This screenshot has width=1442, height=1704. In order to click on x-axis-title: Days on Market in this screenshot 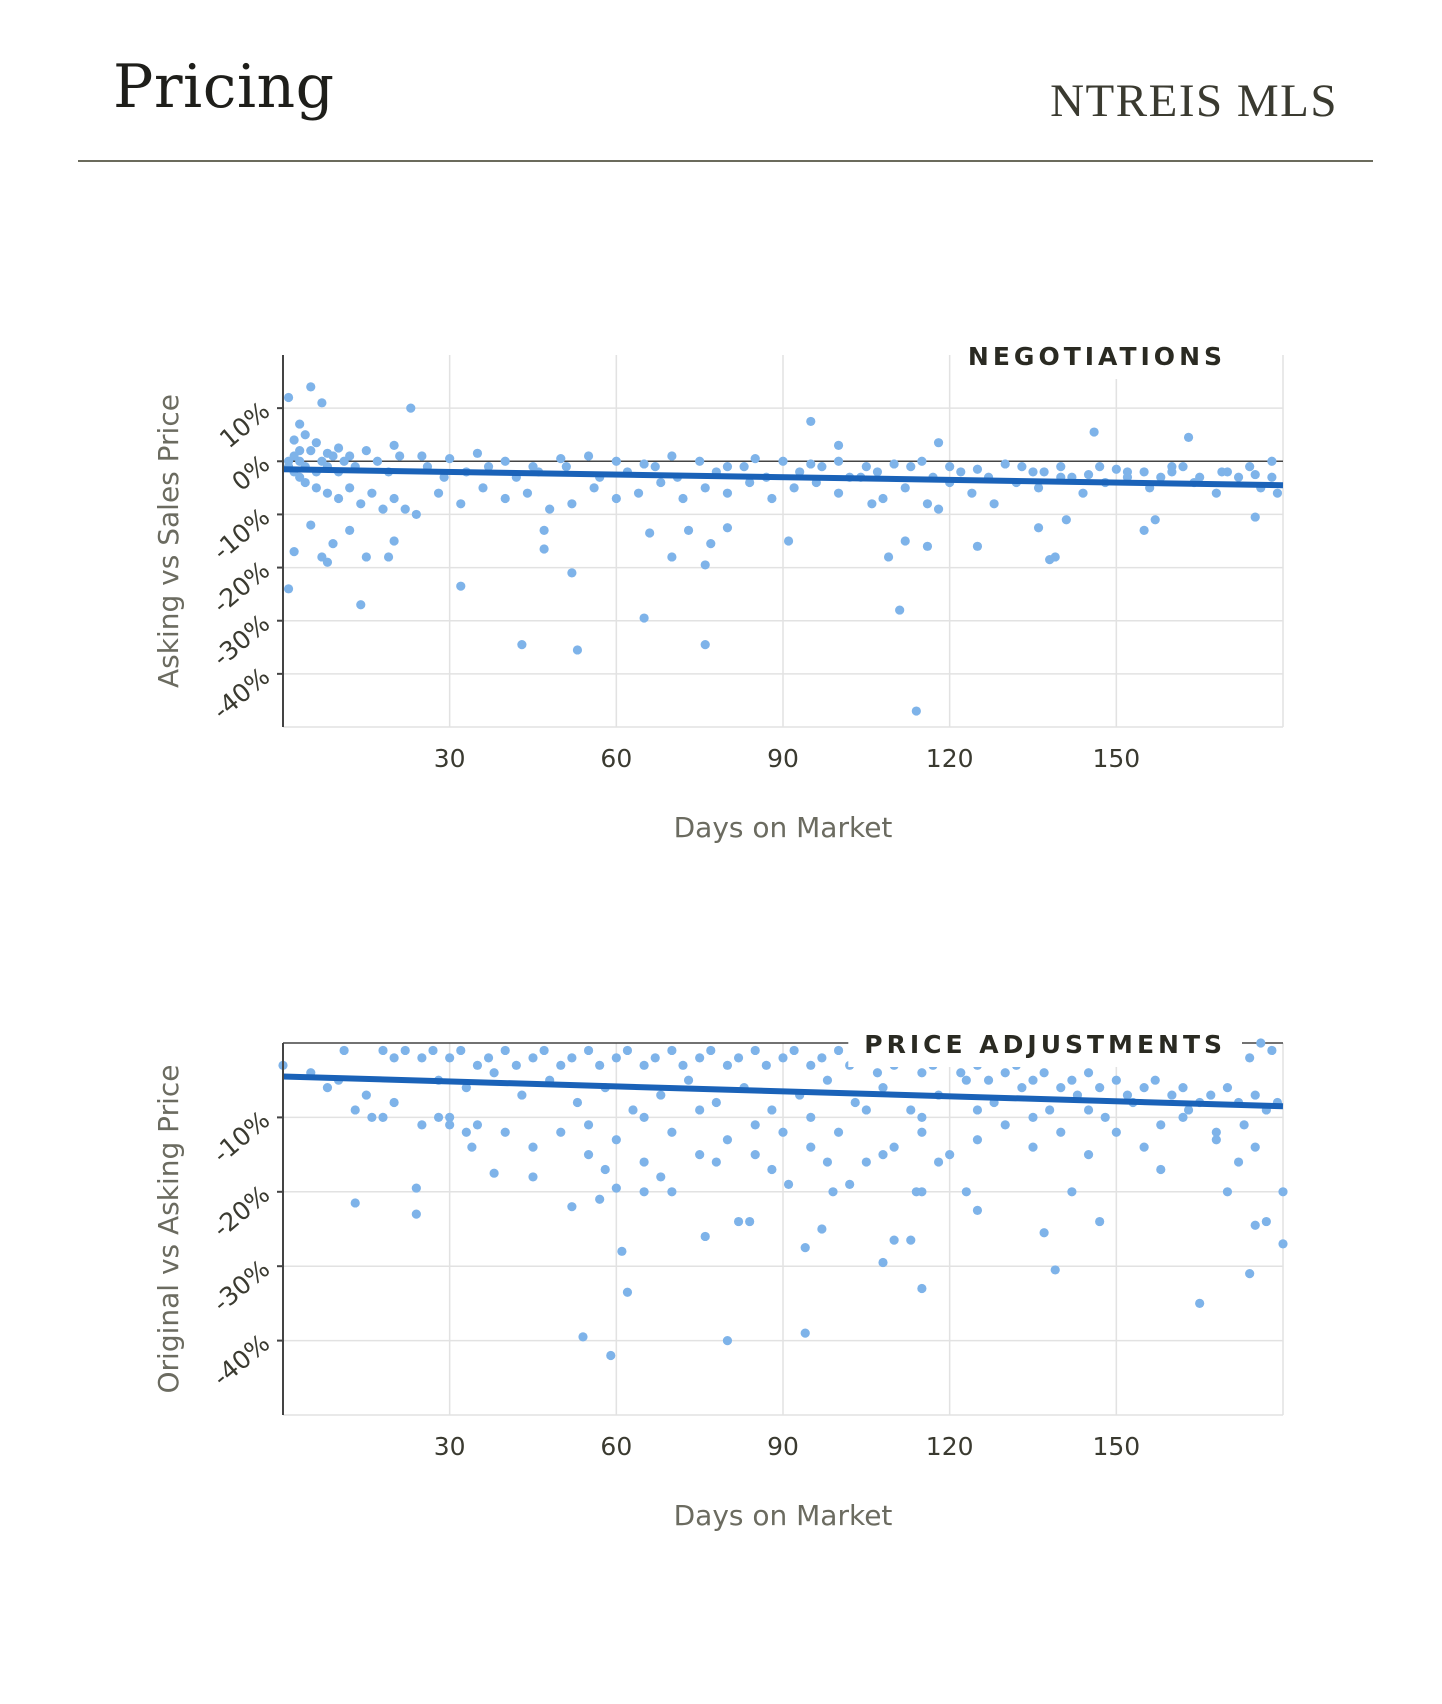, I will do `click(783, 1515)`.